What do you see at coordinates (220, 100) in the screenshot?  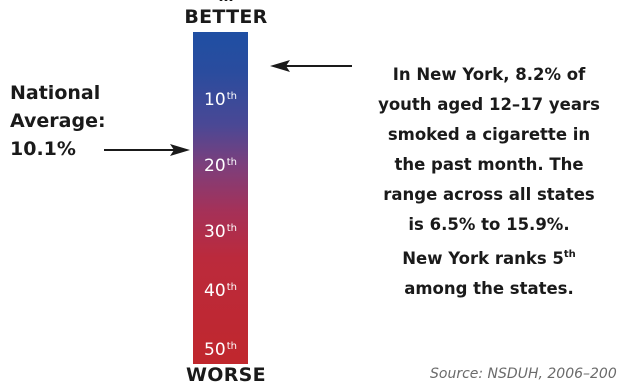 I see `rank-tick-10: 10th` at bounding box center [220, 100].